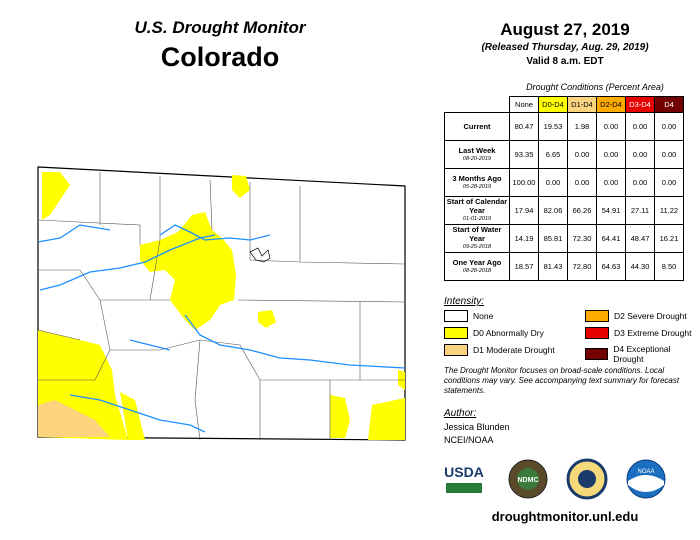  Describe the element at coordinates (553, 154) in the screenshot. I see `percent-cell: 6.65` at that location.